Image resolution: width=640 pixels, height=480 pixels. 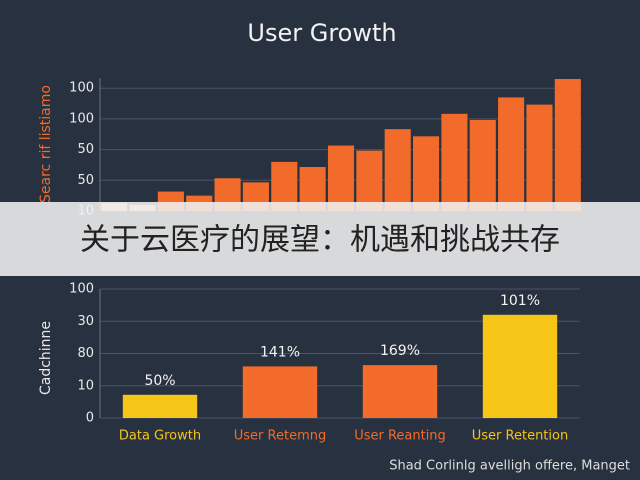 What do you see at coordinates (46, 144) in the screenshot?
I see `y-axis-label: Searc rif listiamo` at bounding box center [46, 144].